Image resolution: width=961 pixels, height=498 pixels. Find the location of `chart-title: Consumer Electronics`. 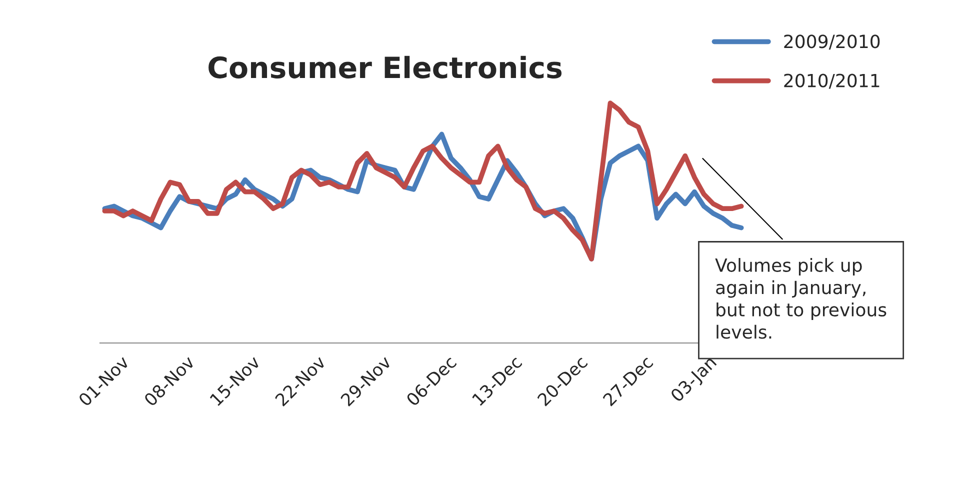

chart-title: Consumer Electronics is located at coordinates (385, 67).